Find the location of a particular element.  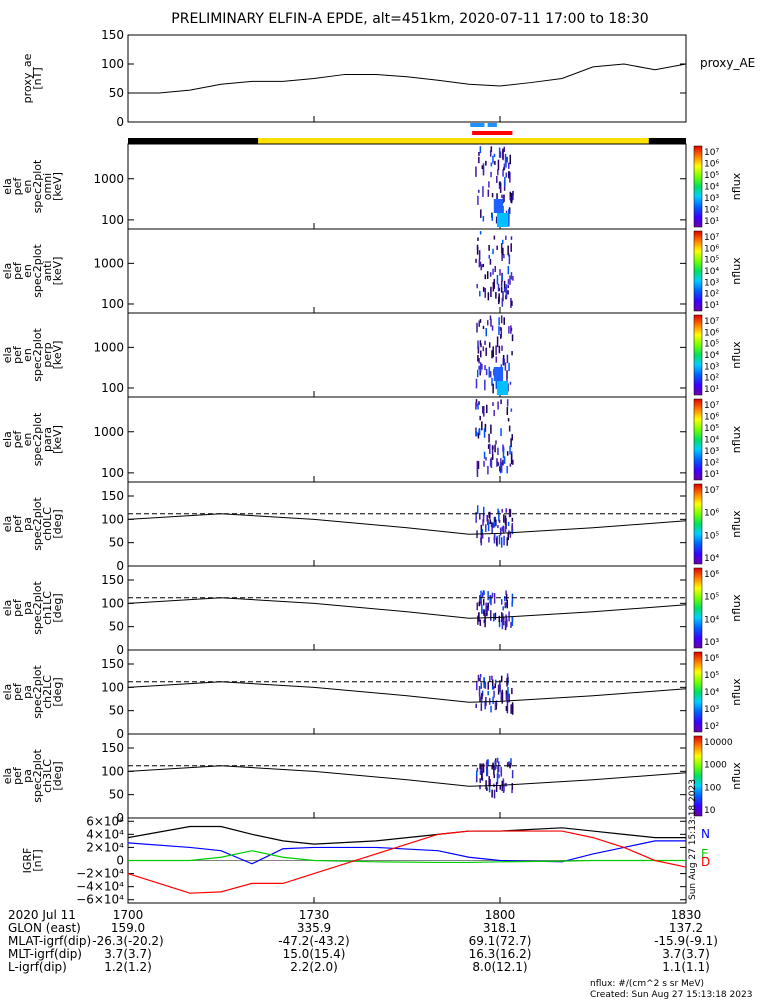

colorbar-tick: 1000 is located at coordinates (715, 766).